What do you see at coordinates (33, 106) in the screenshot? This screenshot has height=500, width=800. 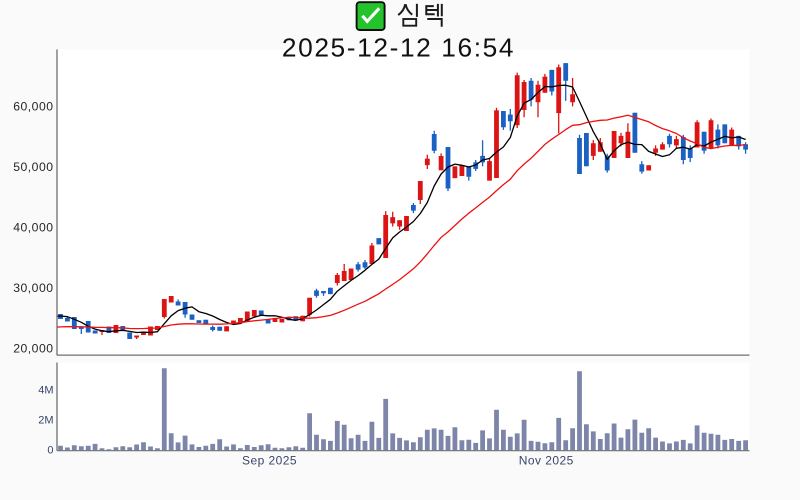 I see `svg-text: 60,000` at bounding box center [33, 106].